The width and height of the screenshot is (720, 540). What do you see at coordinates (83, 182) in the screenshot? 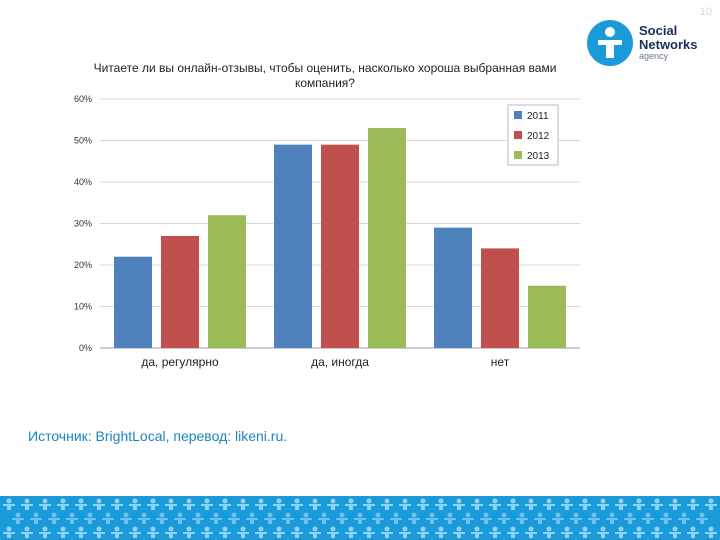
I see `y-tick-label: 40%` at bounding box center [83, 182].